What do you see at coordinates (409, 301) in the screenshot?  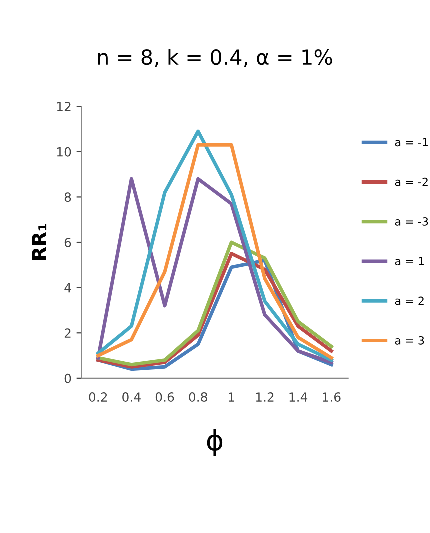 I see `legend-label: a = 2` at bounding box center [409, 301].